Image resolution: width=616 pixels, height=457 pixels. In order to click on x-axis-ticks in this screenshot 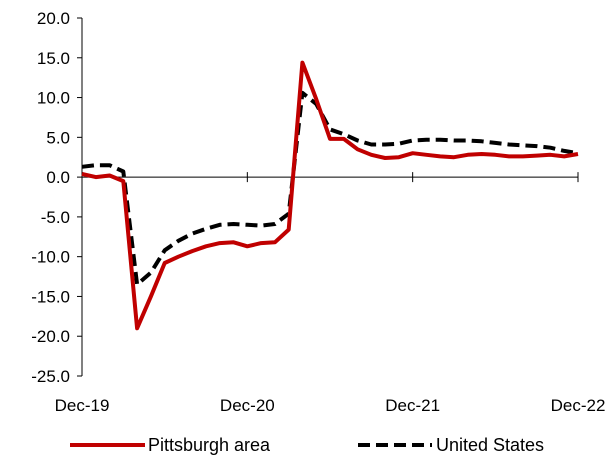, I will do `click(412, 177)`.